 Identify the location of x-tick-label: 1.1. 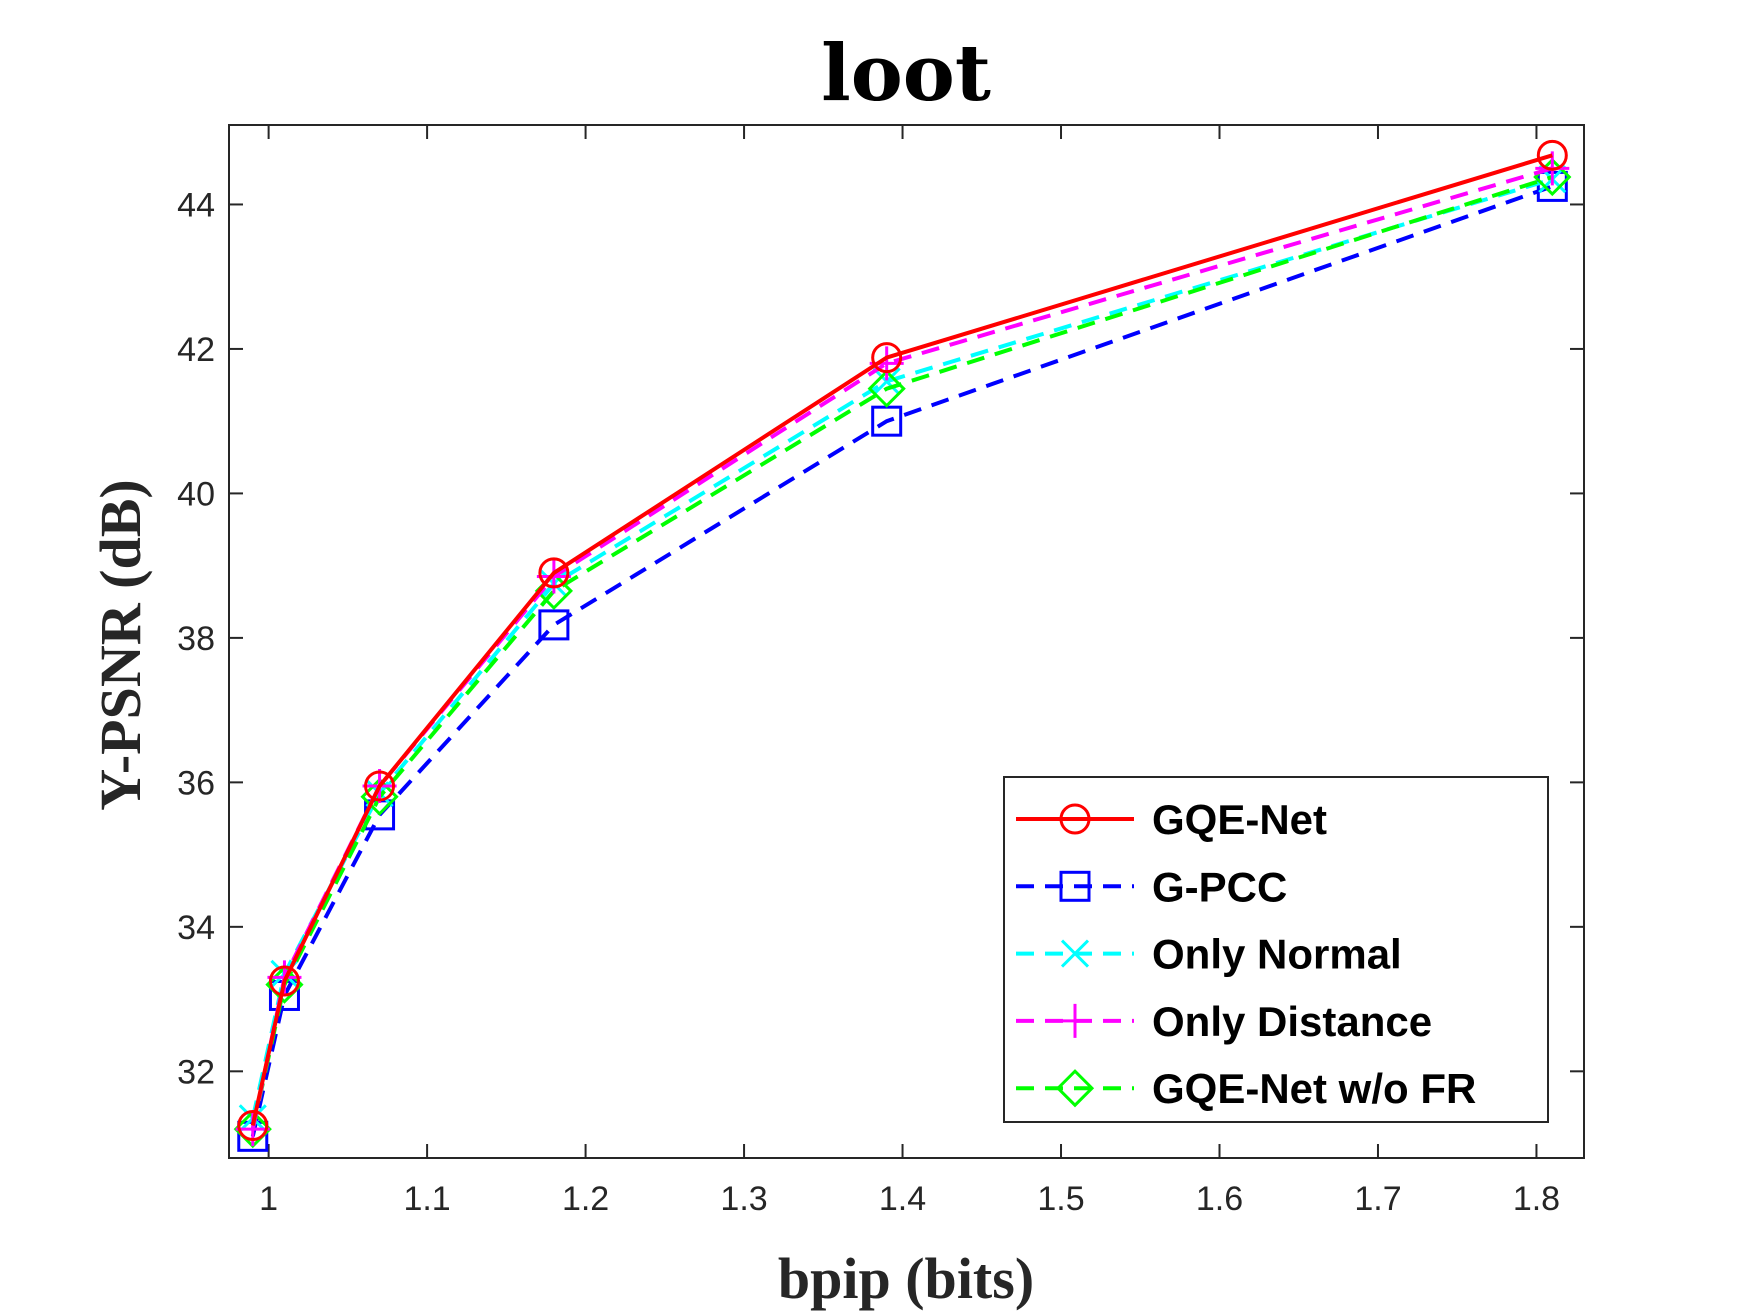
(426, 1199).